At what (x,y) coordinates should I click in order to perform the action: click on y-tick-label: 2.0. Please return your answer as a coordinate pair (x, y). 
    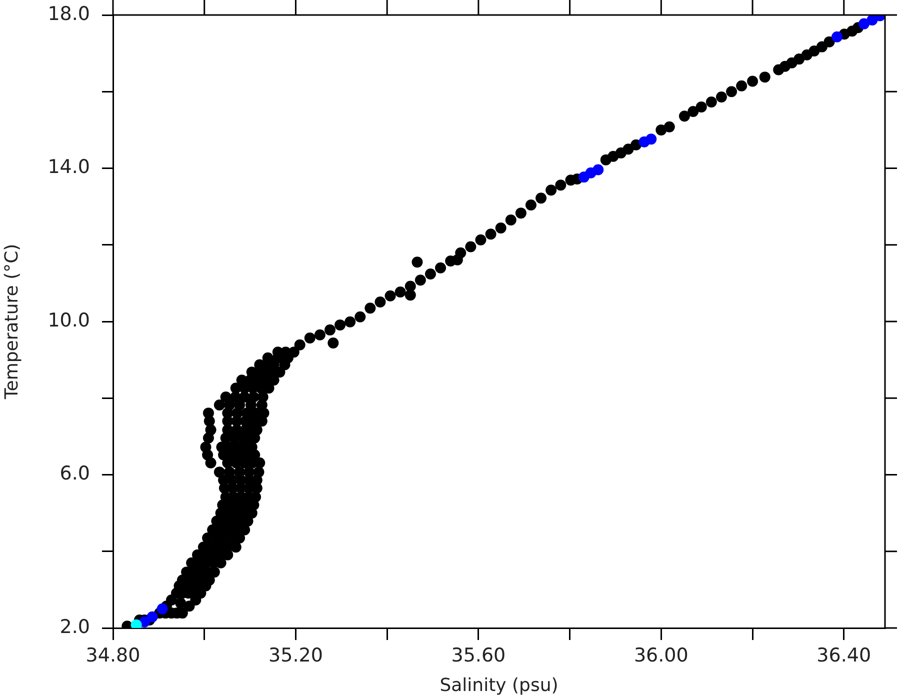
    Looking at the image, I should click on (75, 627).